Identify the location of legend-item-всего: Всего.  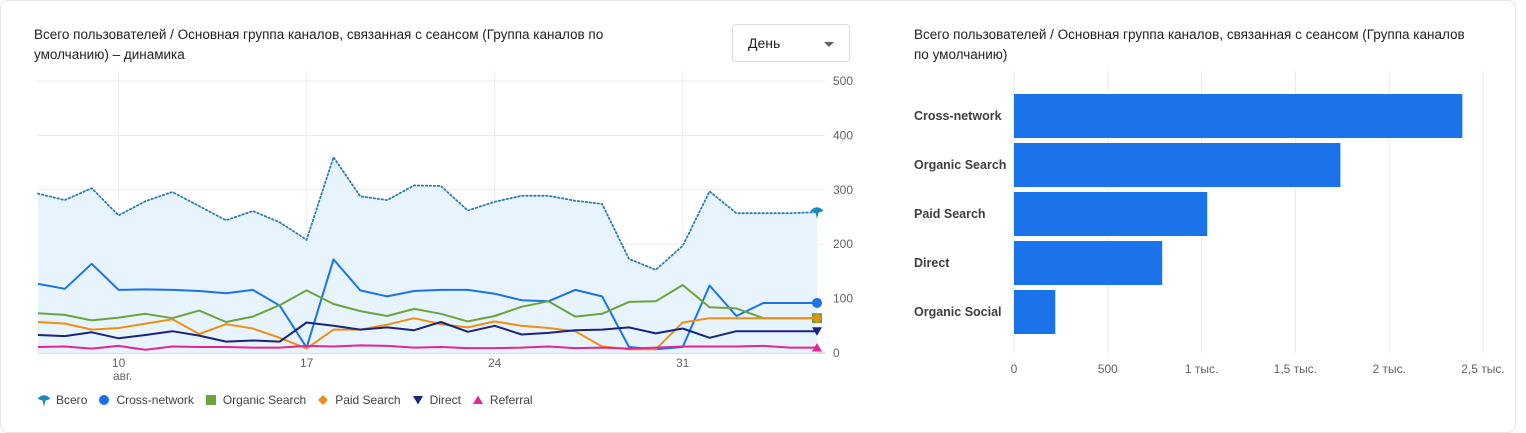
(62, 400).